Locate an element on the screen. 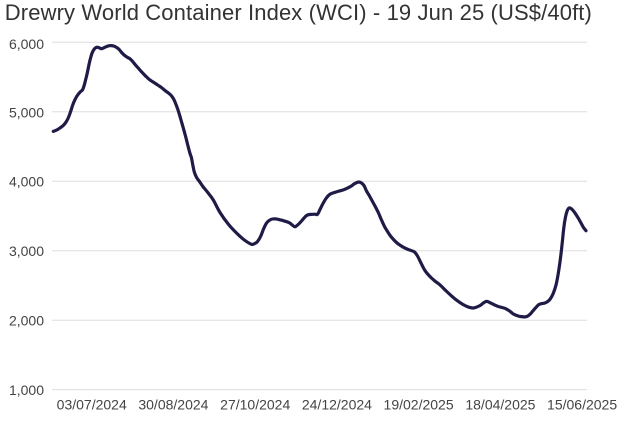 The image size is (626, 422). svg-text: 24/12/2024 is located at coordinates (337, 404).